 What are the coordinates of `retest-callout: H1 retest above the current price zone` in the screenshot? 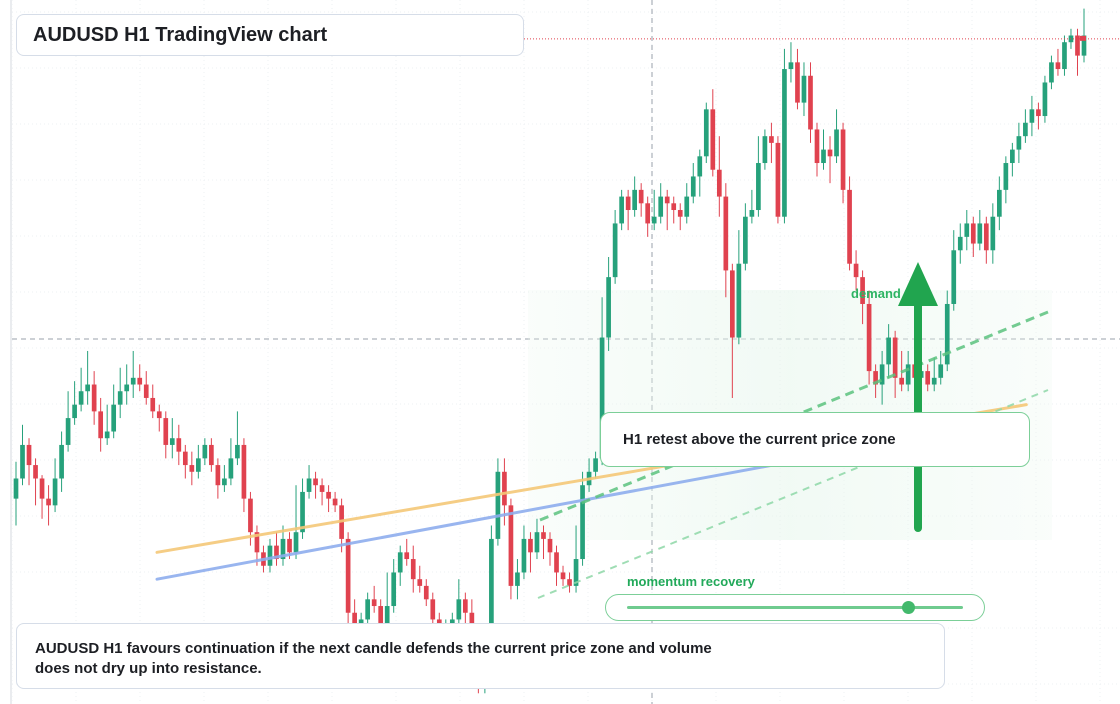 It's located at (815, 439).